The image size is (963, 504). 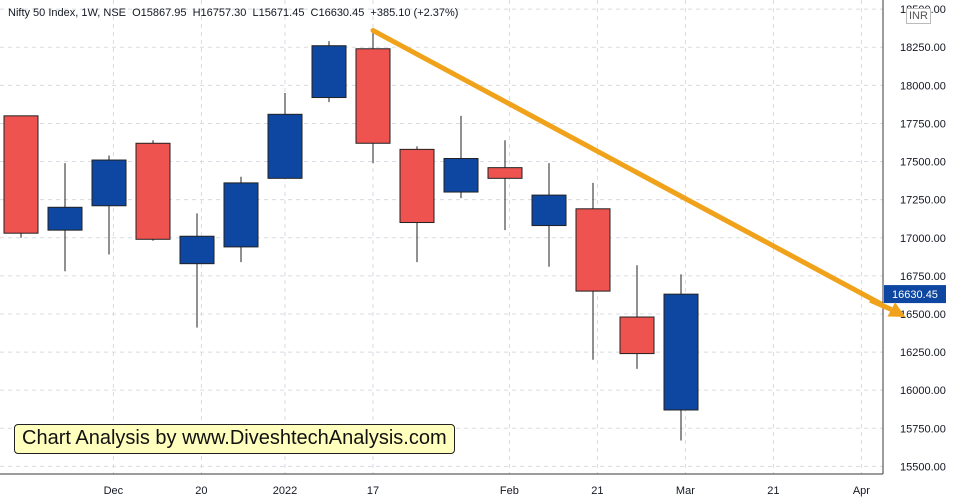 I want to click on y-tick-label: 16250.00, so click(x=923, y=353).